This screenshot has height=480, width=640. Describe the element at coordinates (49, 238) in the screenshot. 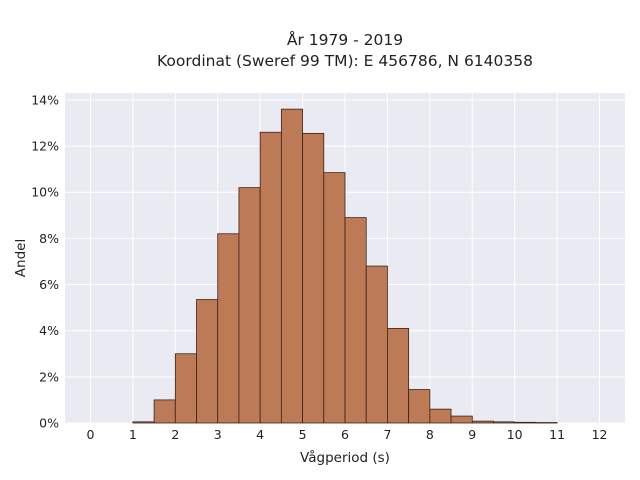

I see `y-tick-label: 8%` at that location.